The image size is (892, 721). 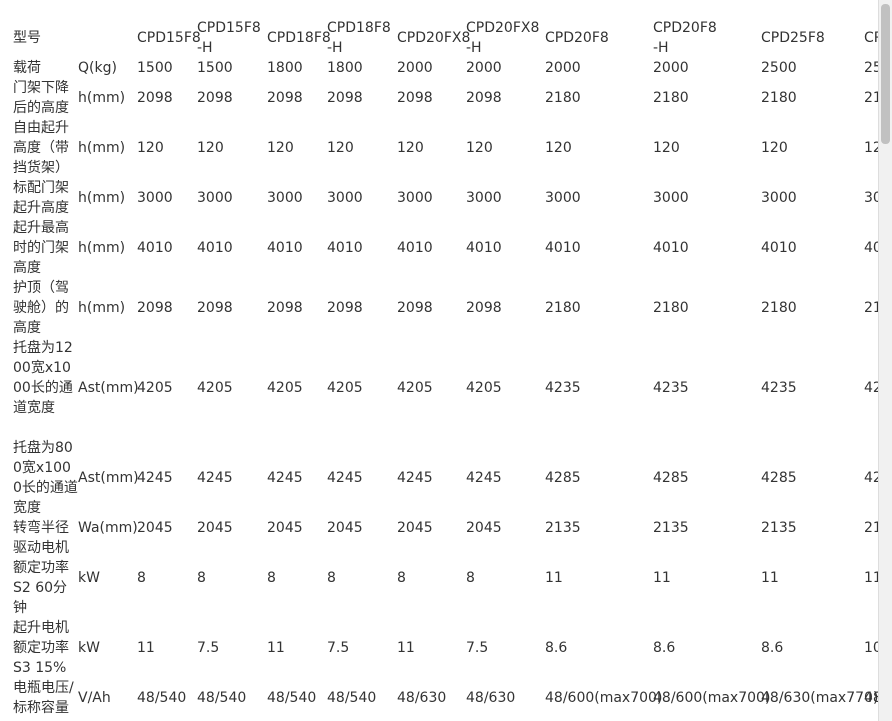 I want to click on table-cell: 2500, so click(x=871, y=68).